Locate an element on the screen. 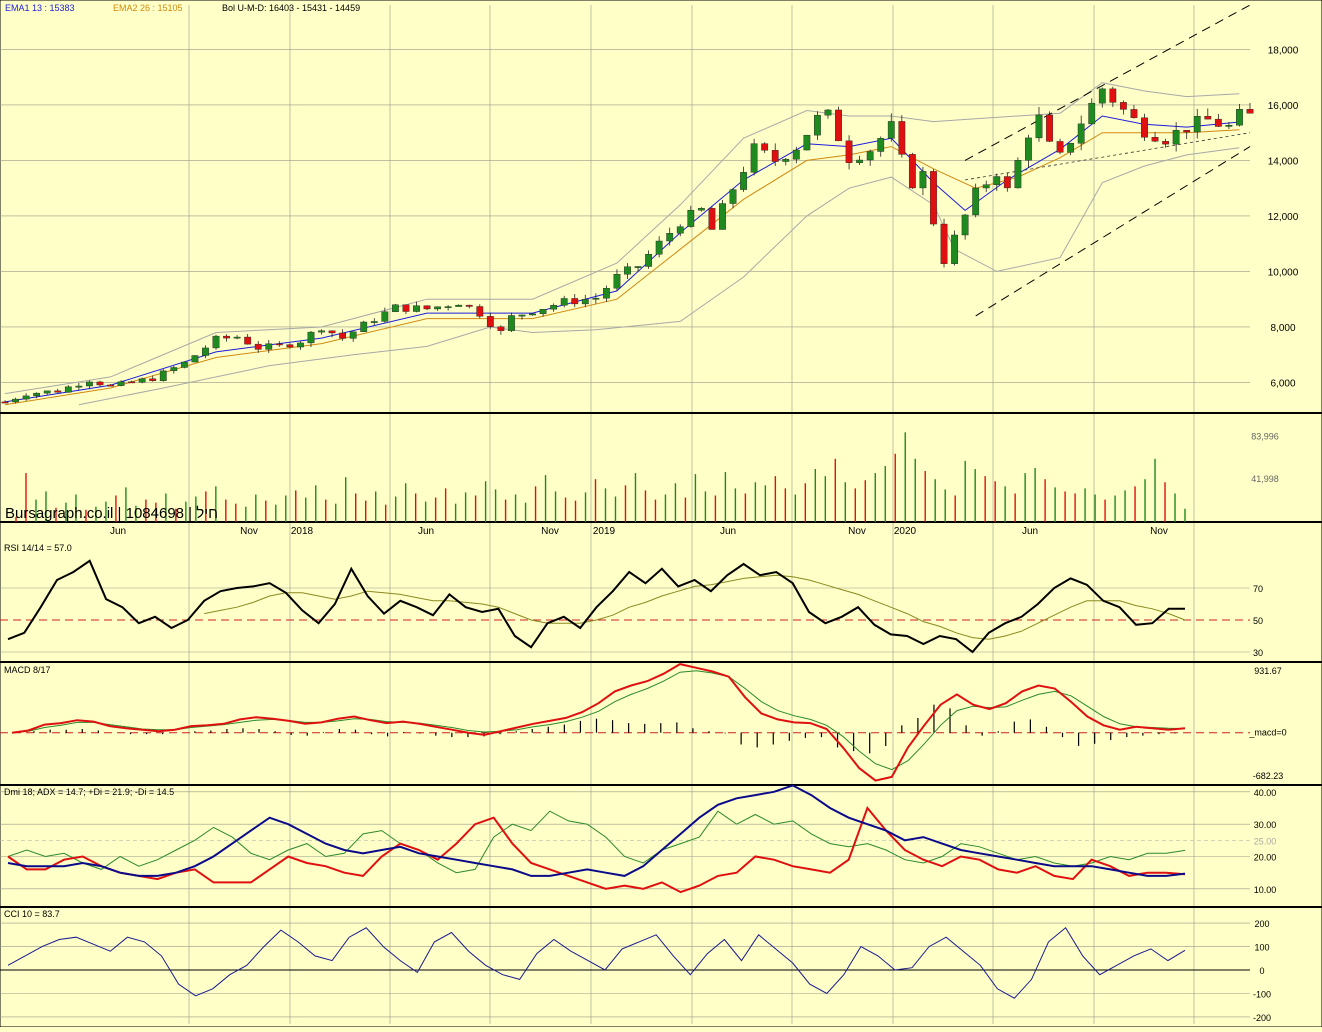 This screenshot has width=1322, height=1032. watermark: Bursagraph.co.il | 1084698 | חיל is located at coordinates (111, 513).